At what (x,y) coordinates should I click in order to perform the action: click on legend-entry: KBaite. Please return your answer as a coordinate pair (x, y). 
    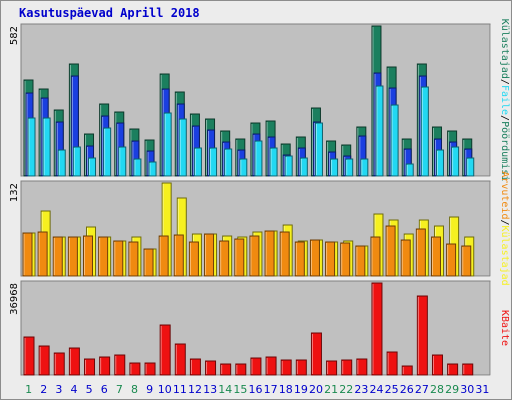
    Looking at the image, I should click on (504, 328).